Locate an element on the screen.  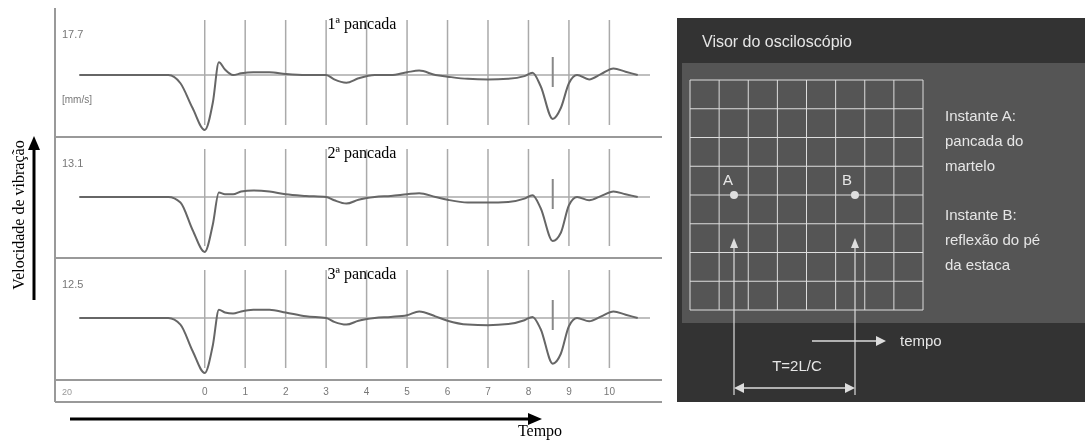
text: Instante A: pancada do martelo is located at coordinates (984, 140).